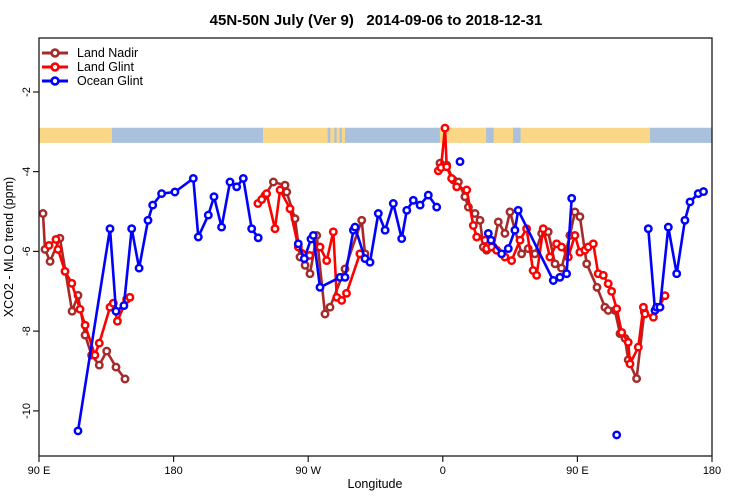  I want to click on legend-item-ocean-glint: Ocean Glint, so click(93, 81).